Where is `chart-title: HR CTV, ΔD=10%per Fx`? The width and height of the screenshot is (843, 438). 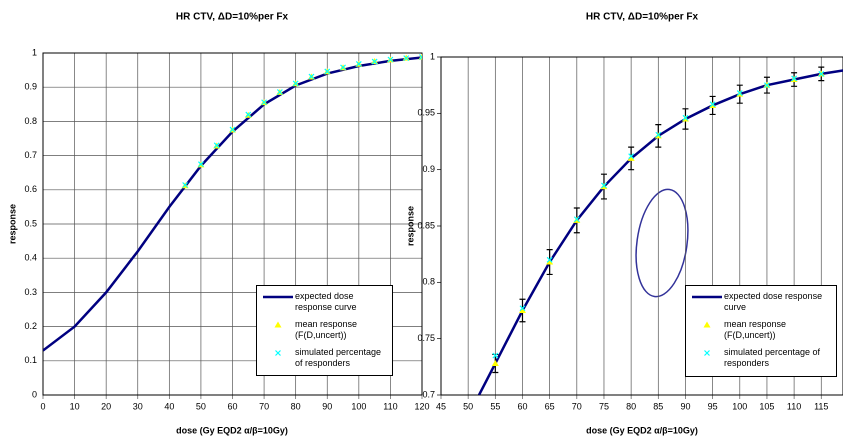 chart-title: HR CTV, ΔD=10%per Fx is located at coordinates (232, 17).